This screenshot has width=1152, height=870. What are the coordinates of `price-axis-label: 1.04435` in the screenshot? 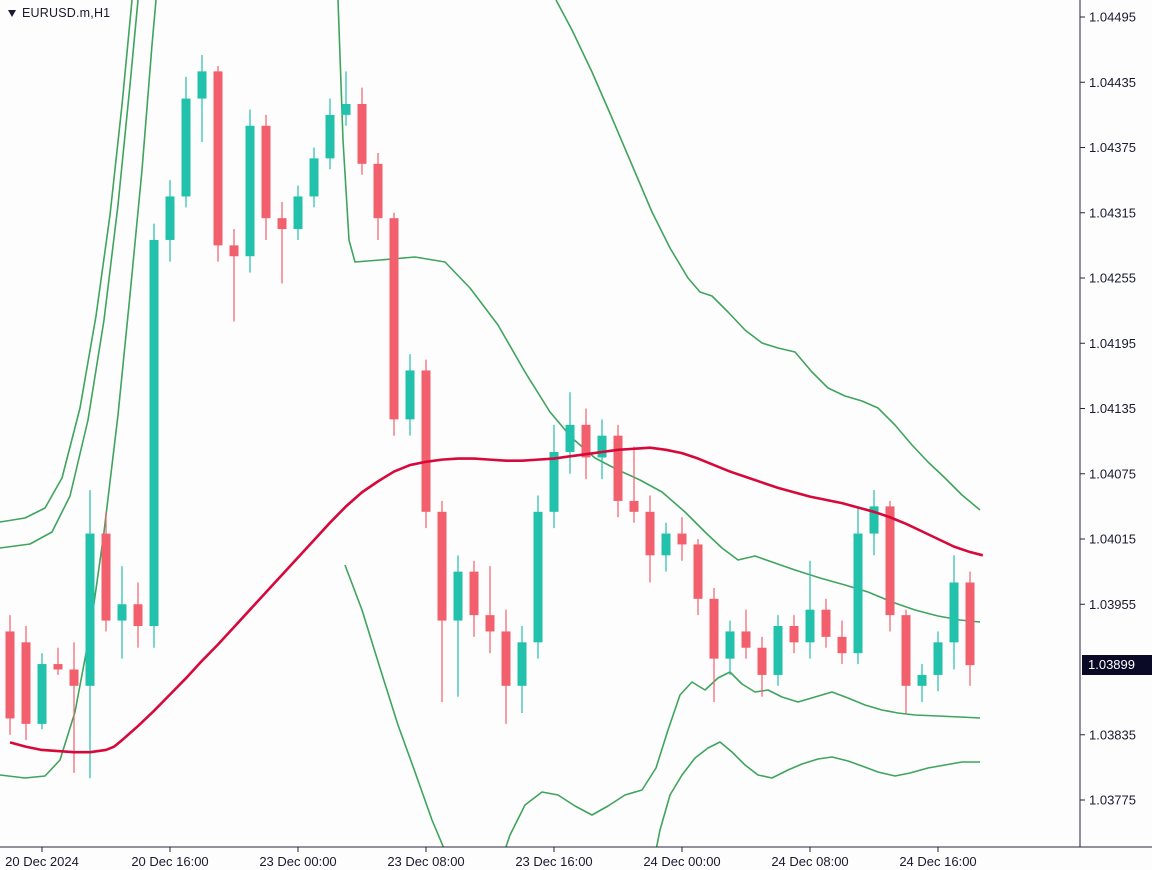 It's located at (1112, 82).